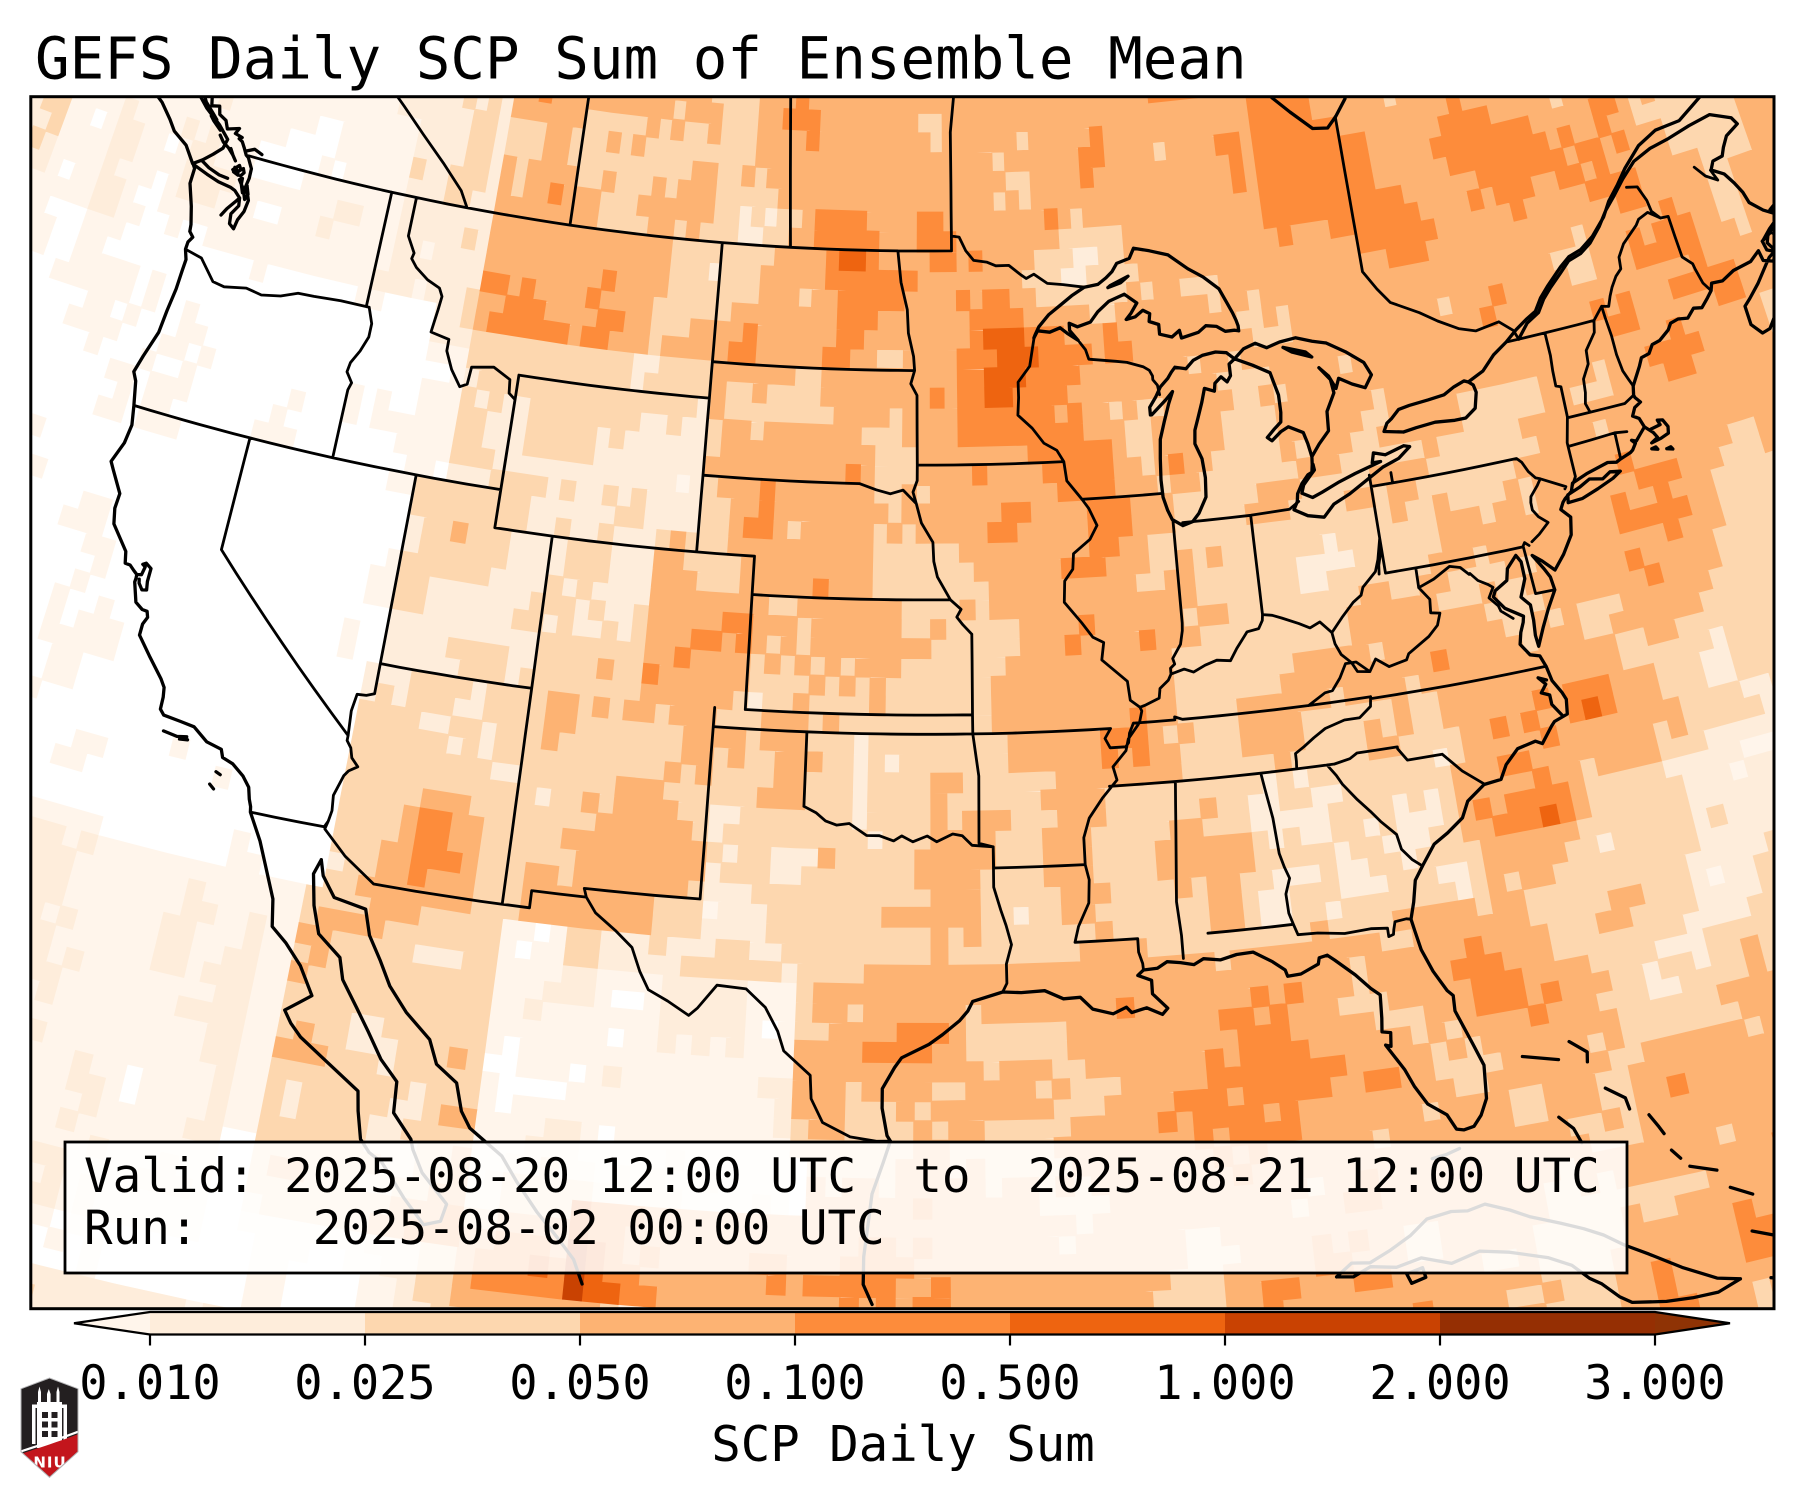 The height and width of the screenshot is (1500, 1803). I want to click on svg-text: 0.100, so click(794, 1383).